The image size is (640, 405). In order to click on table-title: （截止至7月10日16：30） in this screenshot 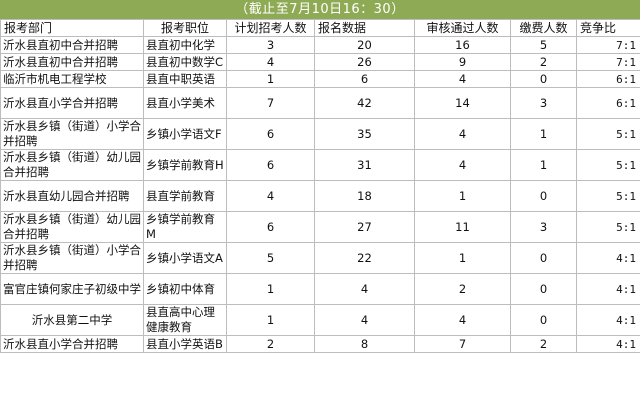, I will do `click(320, 9)`.